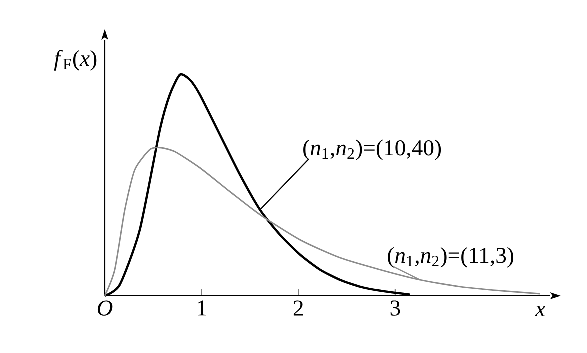  What do you see at coordinates (202, 308) in the screenshot?
I see `x-tick-label: 1` at bounding box center [202, 308].